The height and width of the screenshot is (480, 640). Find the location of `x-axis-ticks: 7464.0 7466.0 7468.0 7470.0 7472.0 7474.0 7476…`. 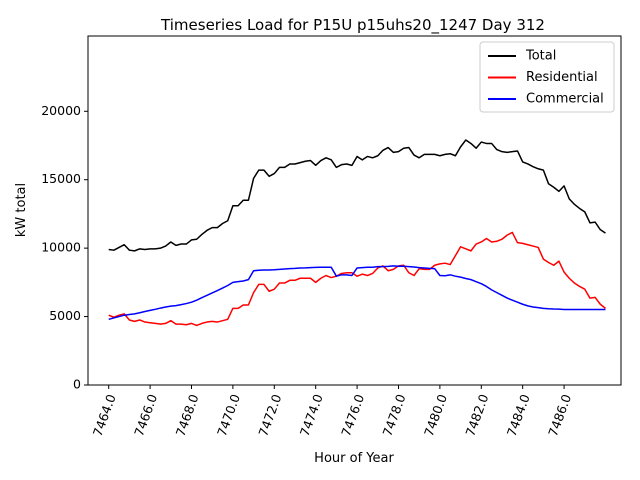

x-axis-ticks: 7464.0 7466.0 7468.0 7470.0 7472.0 7474.0 7476… is located at coordinates (332, 411).